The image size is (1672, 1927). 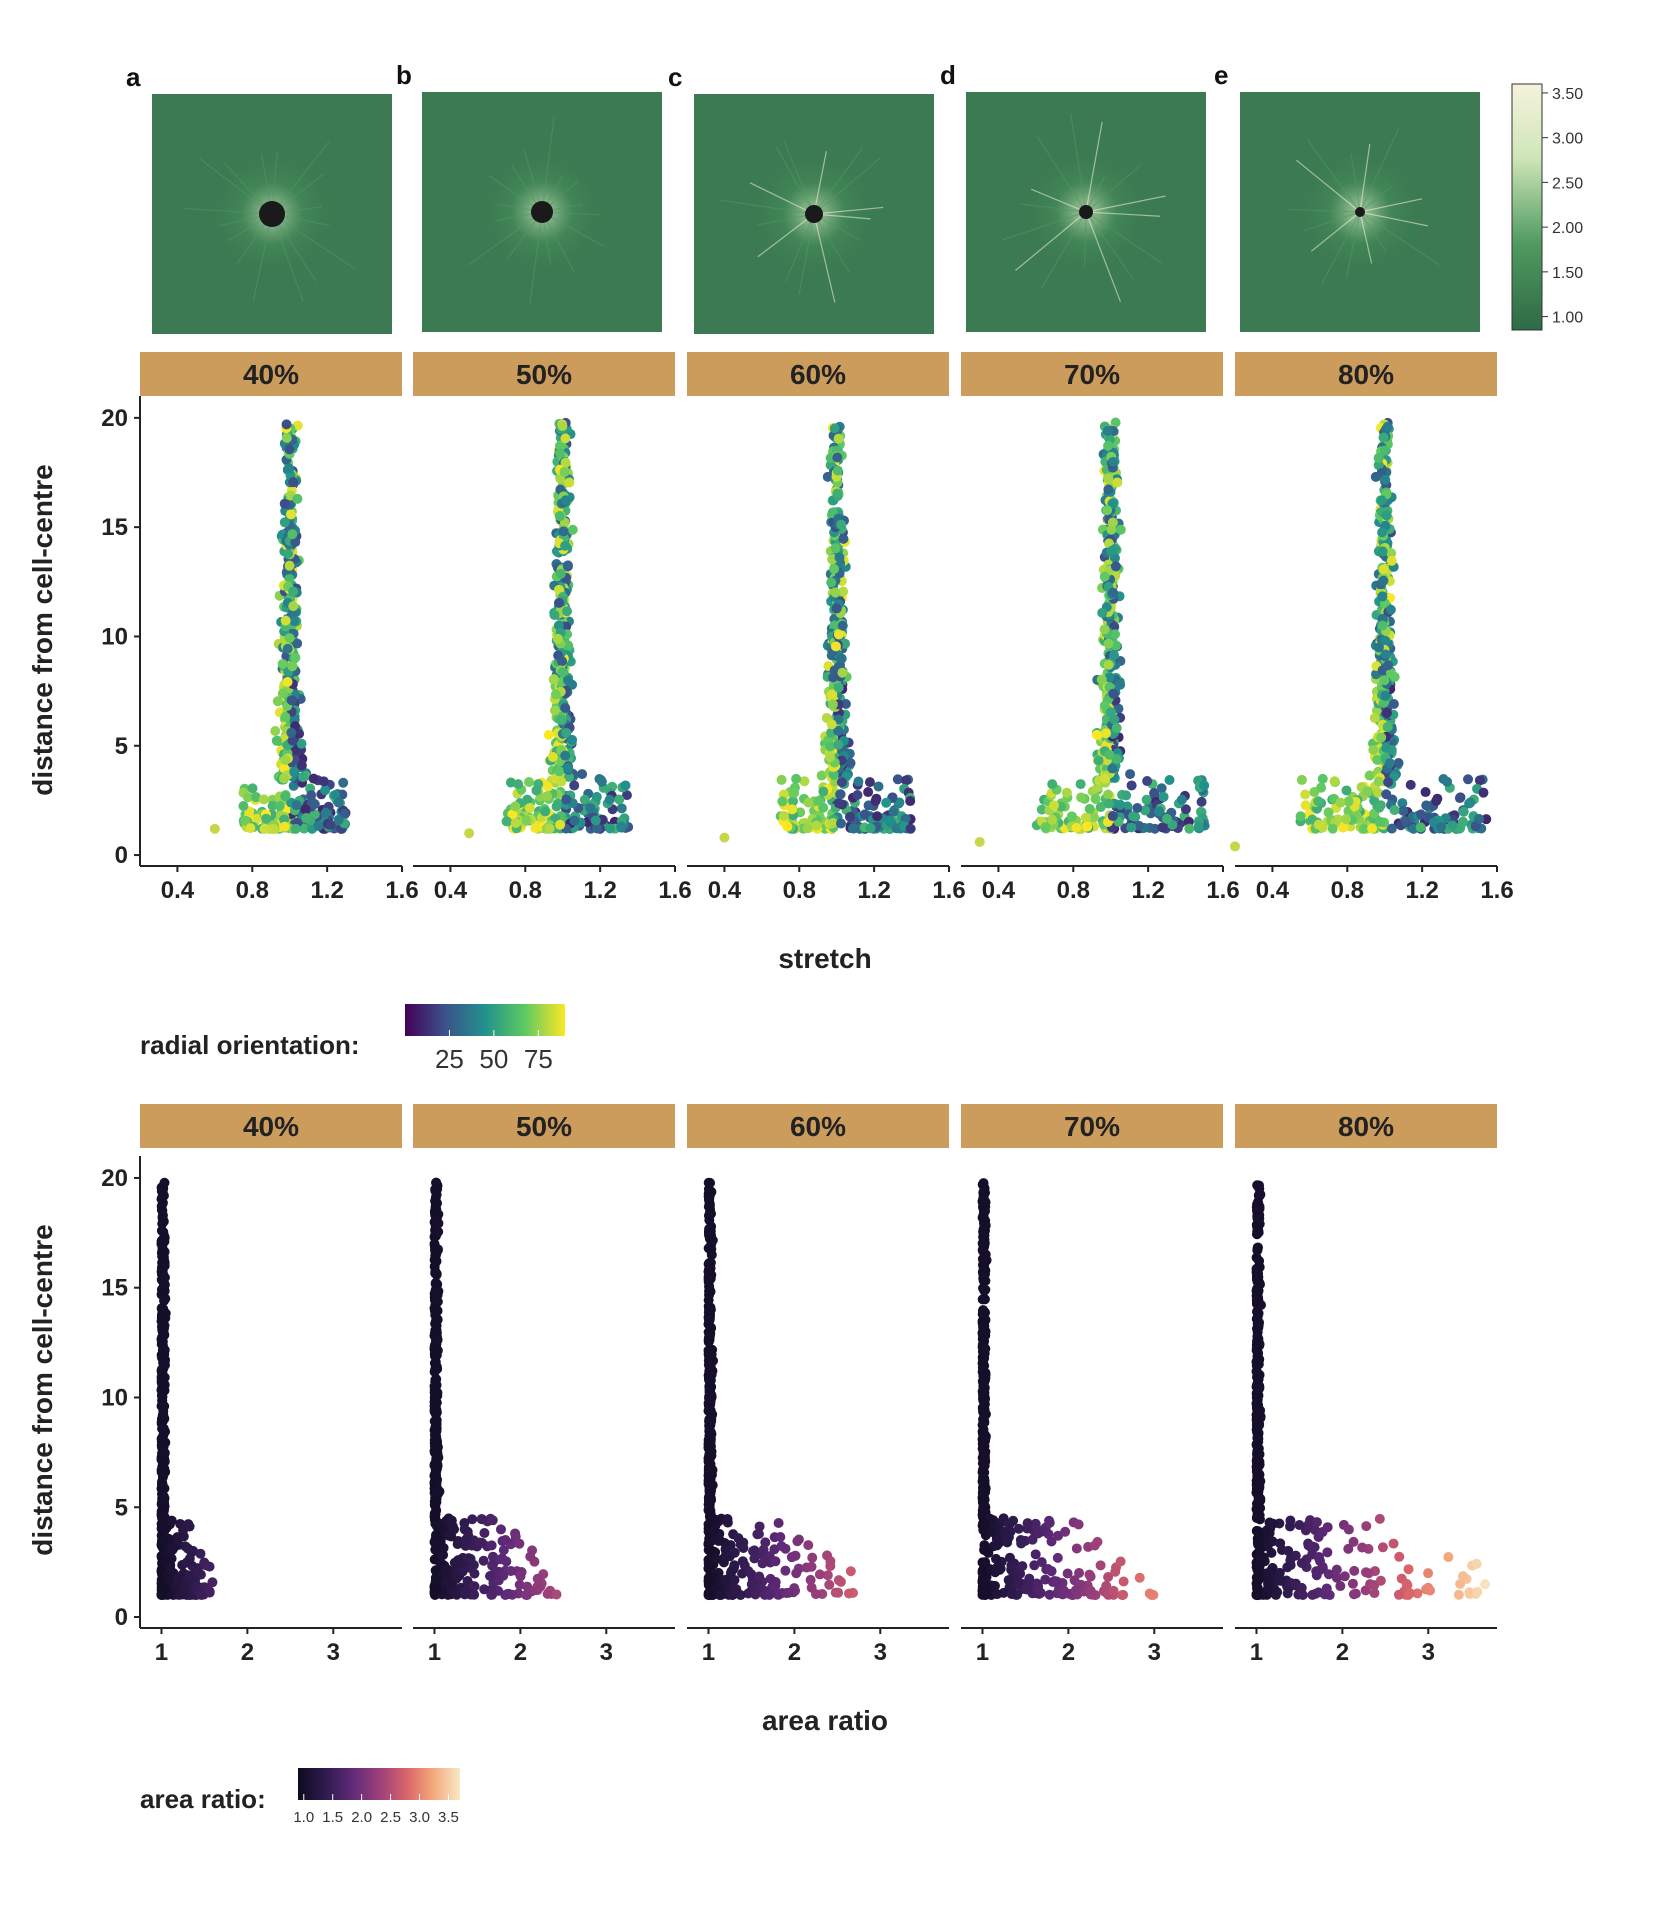 I want to click on facet-strip-80pct: 80%, so click(x=1366, y=374).